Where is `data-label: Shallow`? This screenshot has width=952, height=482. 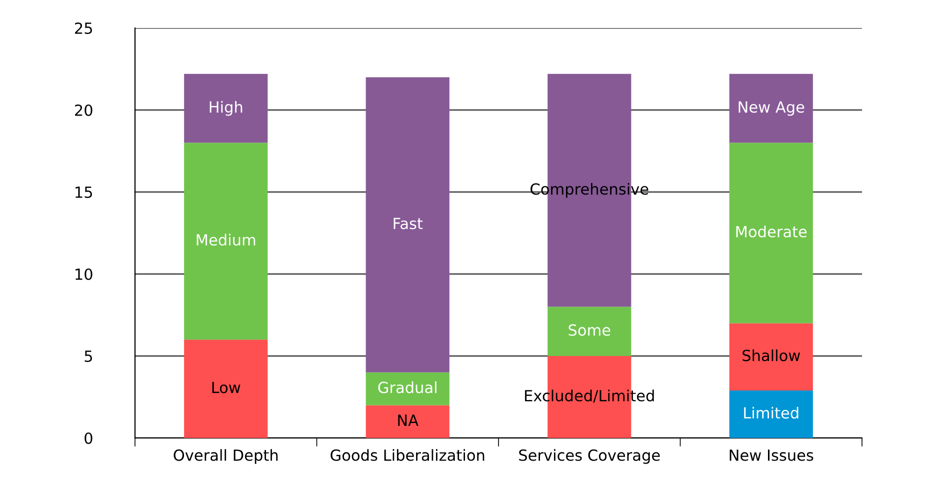
data-label: Shallow is located at coordinates (771, 355).